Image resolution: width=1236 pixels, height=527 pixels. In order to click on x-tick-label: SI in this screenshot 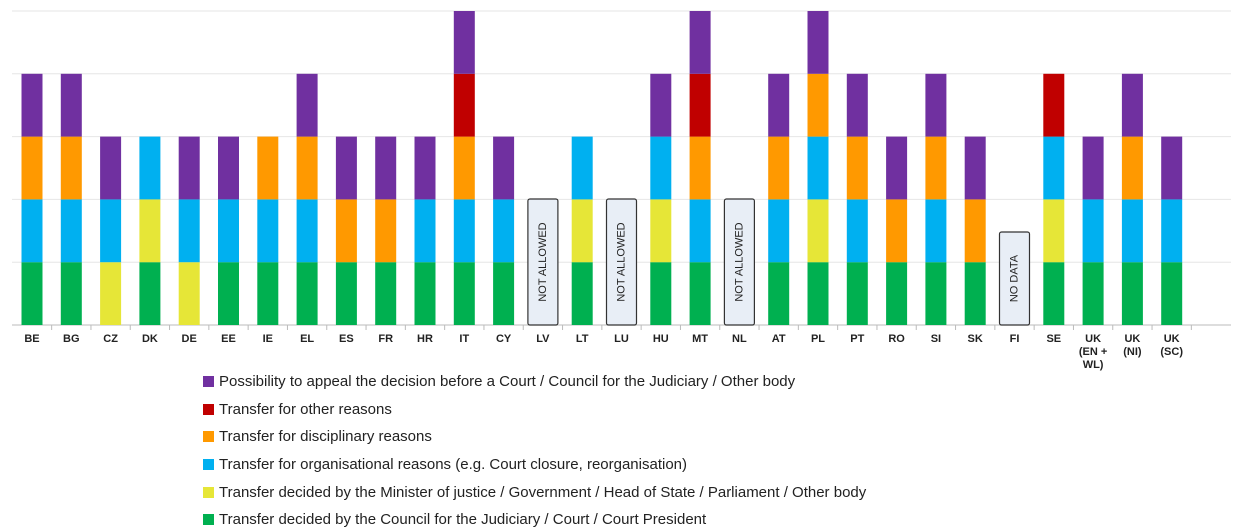, I will do `click(936, 339)`.